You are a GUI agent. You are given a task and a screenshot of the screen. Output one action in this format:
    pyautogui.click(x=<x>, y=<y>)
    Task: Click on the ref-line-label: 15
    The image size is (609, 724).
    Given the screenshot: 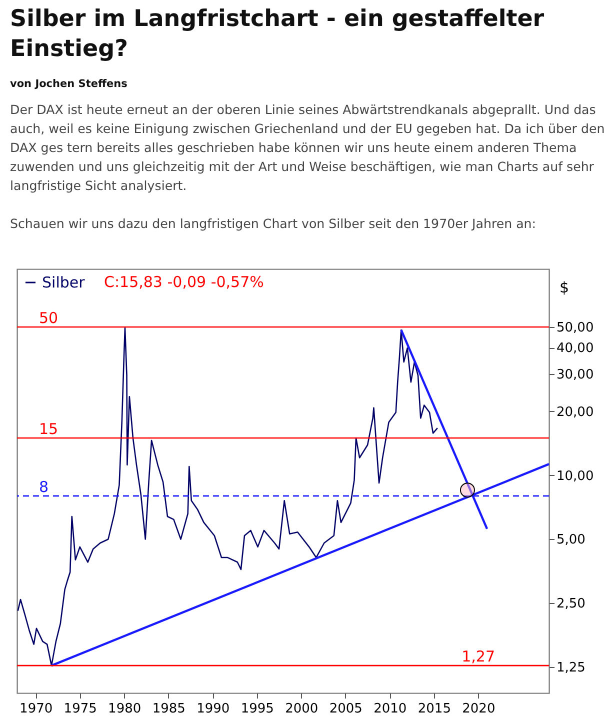 What is the action you would take?
    pyautogui.click(x=48, y=429)
    